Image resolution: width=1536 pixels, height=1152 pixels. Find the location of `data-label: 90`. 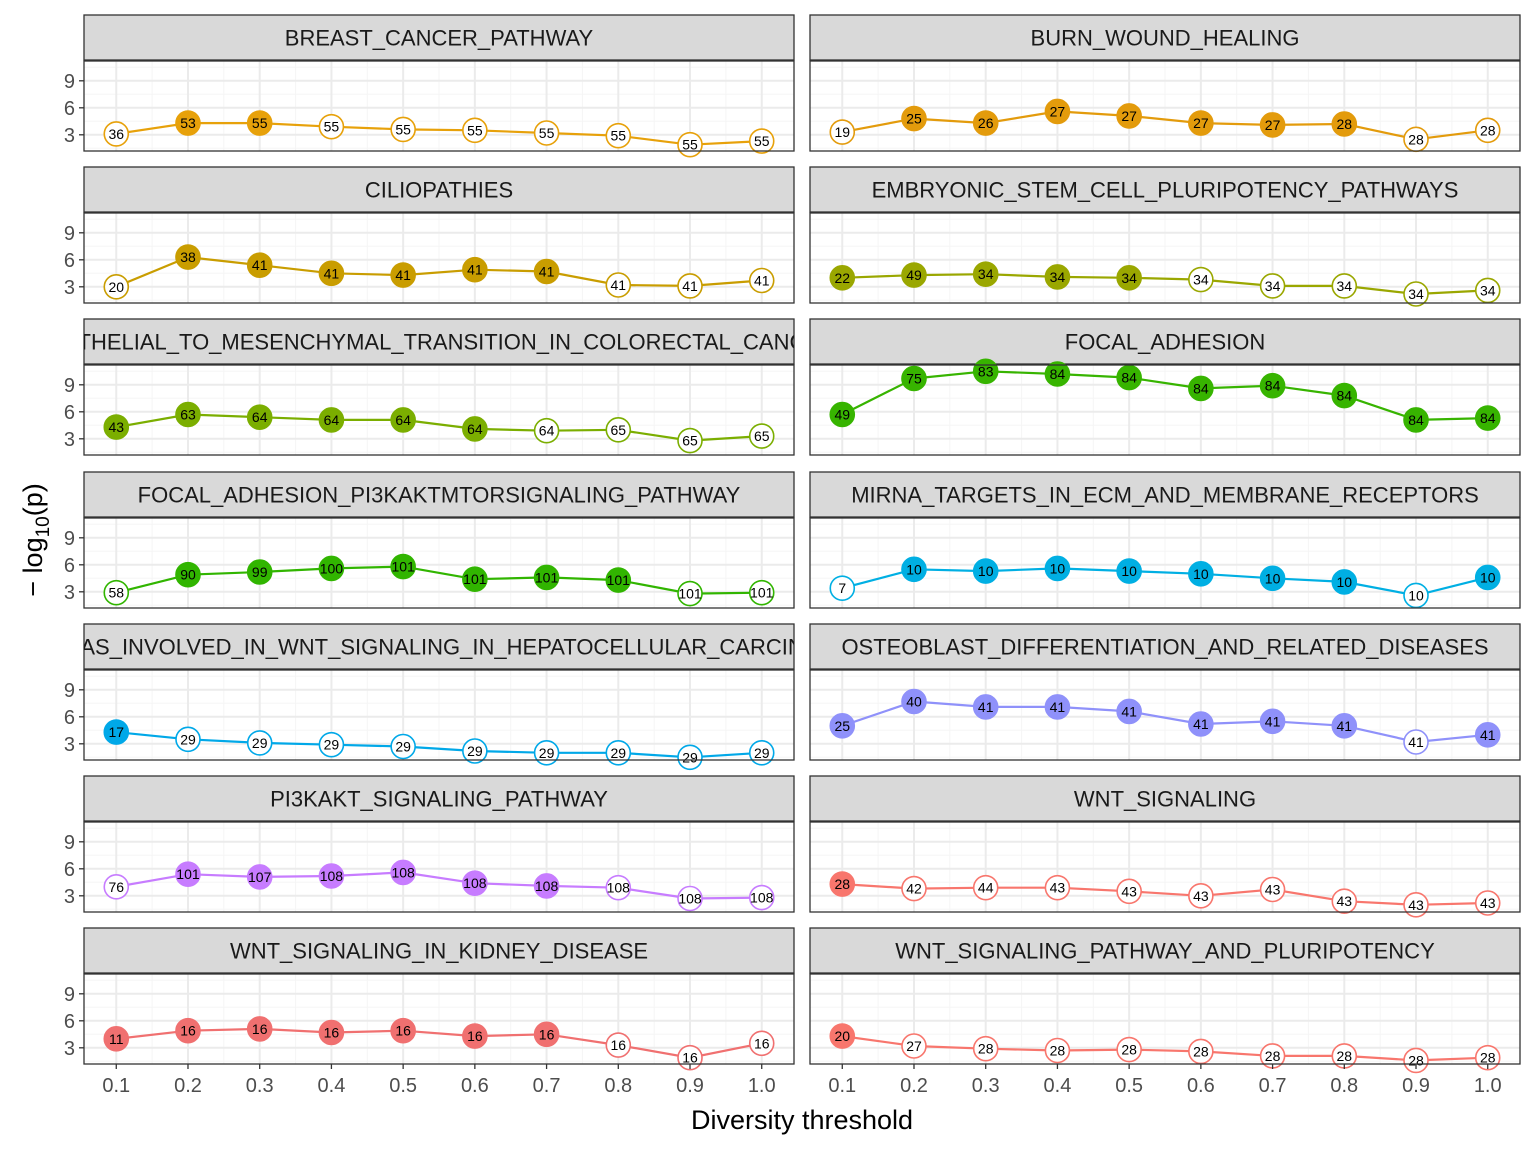

data-label: 90 is located at coordinates (188, 575).